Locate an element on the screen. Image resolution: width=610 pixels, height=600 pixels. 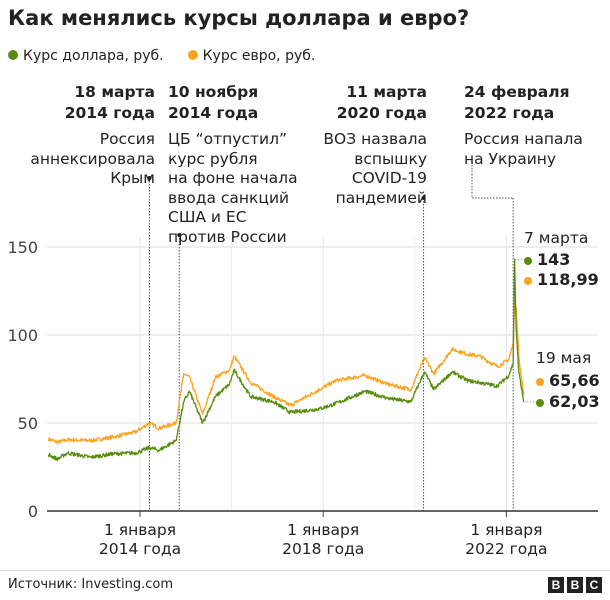
legend-label: Курс евро, руб. is located at coordinates (259, 56).